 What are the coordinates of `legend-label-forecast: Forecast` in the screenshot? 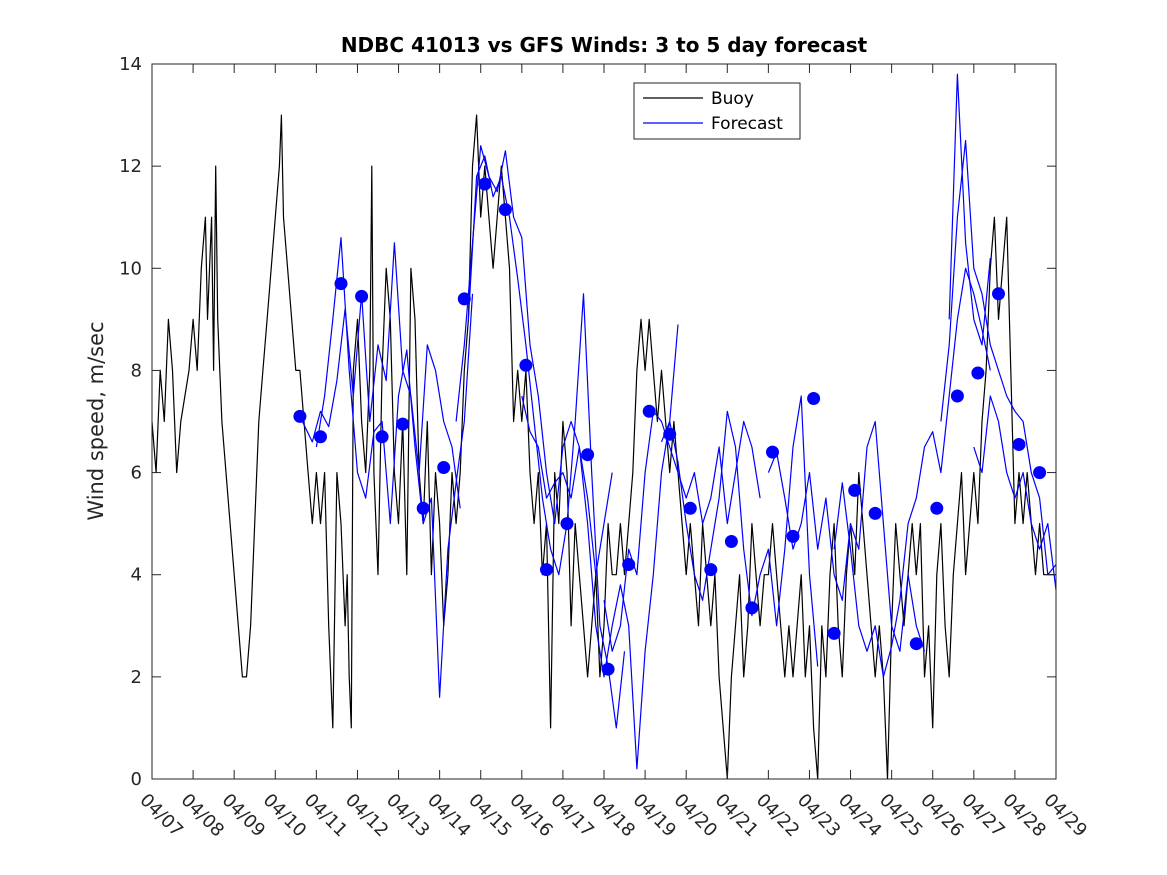 It's located at (747, 124).